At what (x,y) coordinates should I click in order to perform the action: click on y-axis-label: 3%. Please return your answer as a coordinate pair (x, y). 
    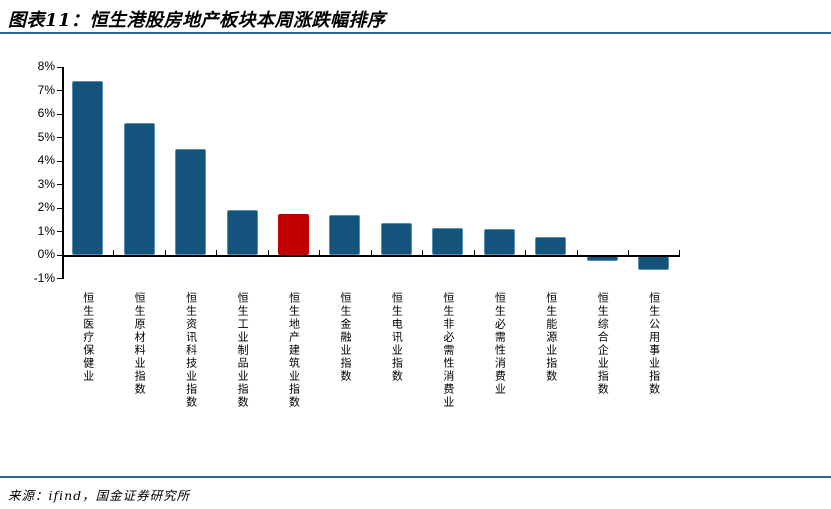
    Looking at the image, I should click on (46, 183).